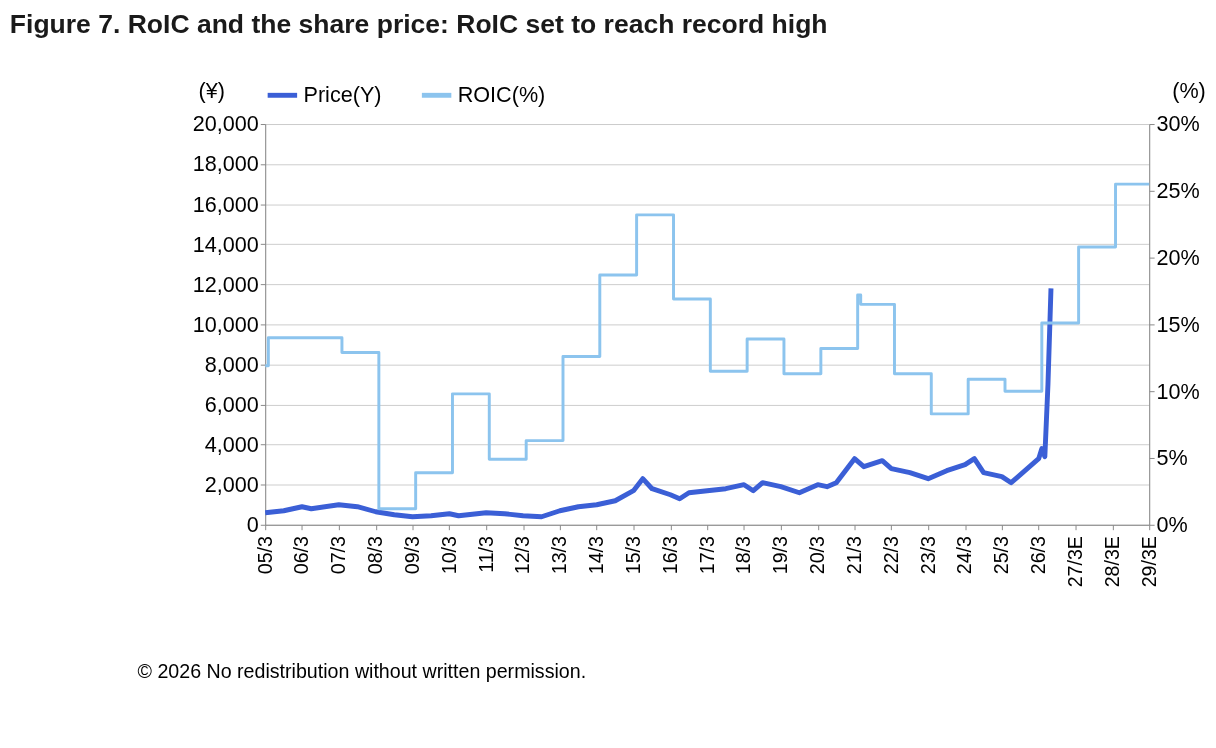  What do you see at coordinates (231, 364) in the screenshot?
I see `y-tick-label: 8,000` at bounding box center [231, 364].